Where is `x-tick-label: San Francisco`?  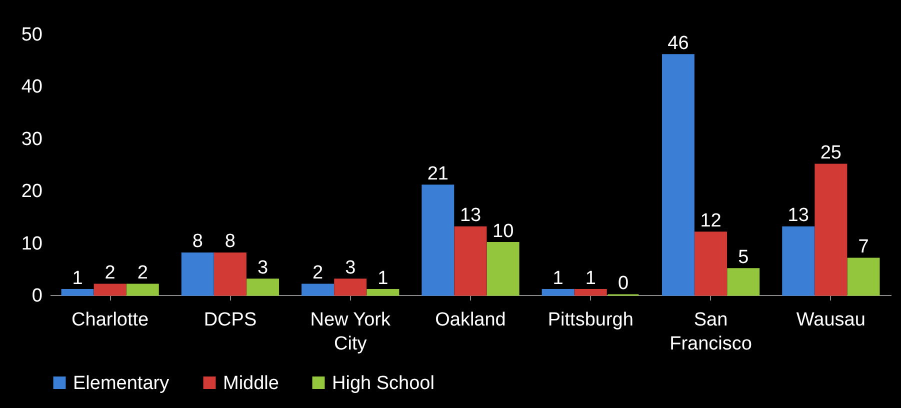
x-tick-label: San Francisco is located at coordinates (711, 332).